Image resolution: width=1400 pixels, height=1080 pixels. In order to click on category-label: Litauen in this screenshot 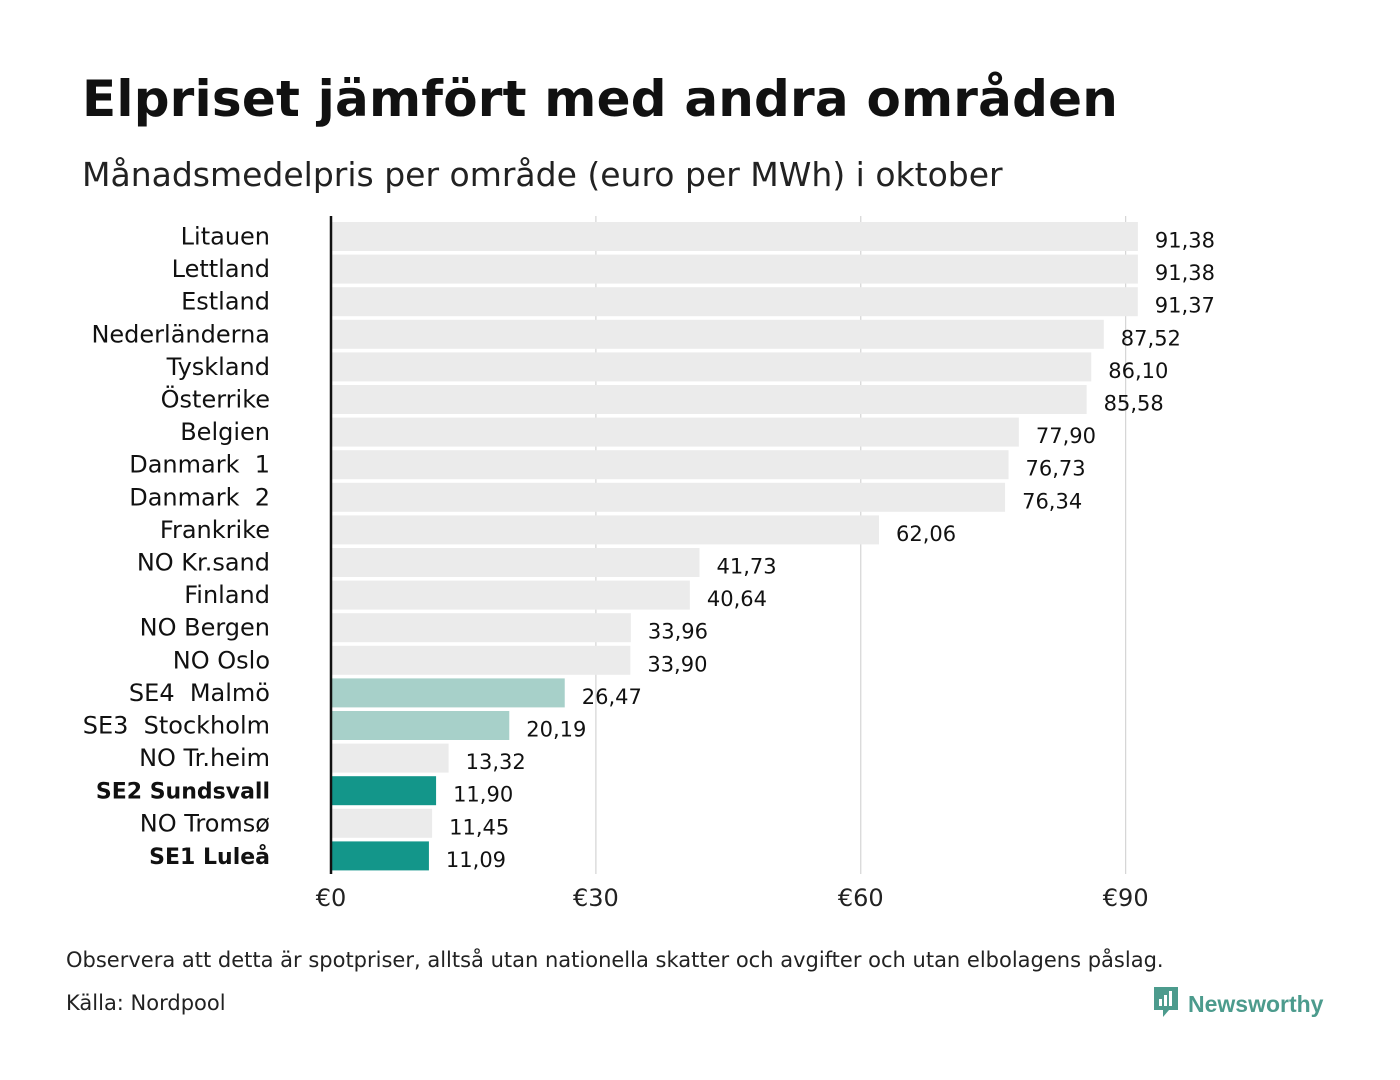, I will do `click(225, 237)`.